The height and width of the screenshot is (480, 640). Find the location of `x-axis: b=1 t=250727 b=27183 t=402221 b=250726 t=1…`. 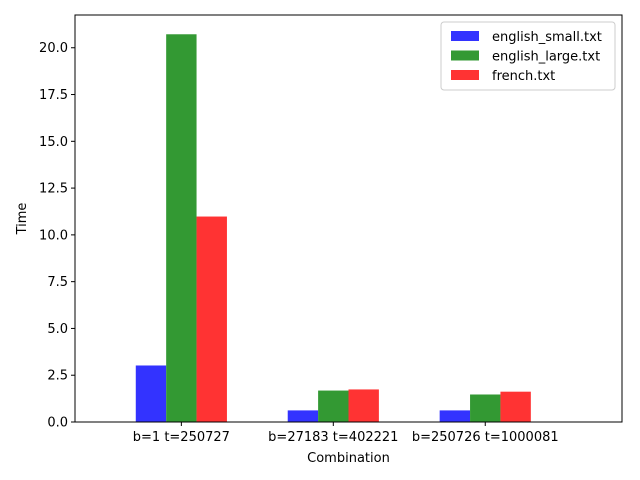

x-axis: b=1 t=250727 b=27183 t=402221 b=250726 t=1… is located at coordinates (346, 433).